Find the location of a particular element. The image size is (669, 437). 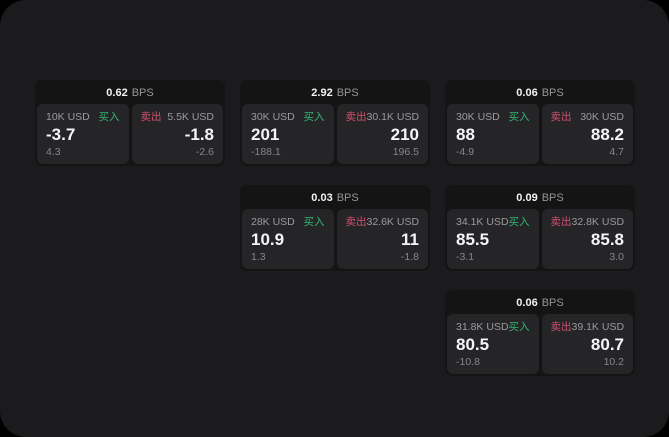

quote-card-2: 0.06 BPS 30K USD 买入 88 -4.9 卖出 30K USD is located at coordinates (540, 123).